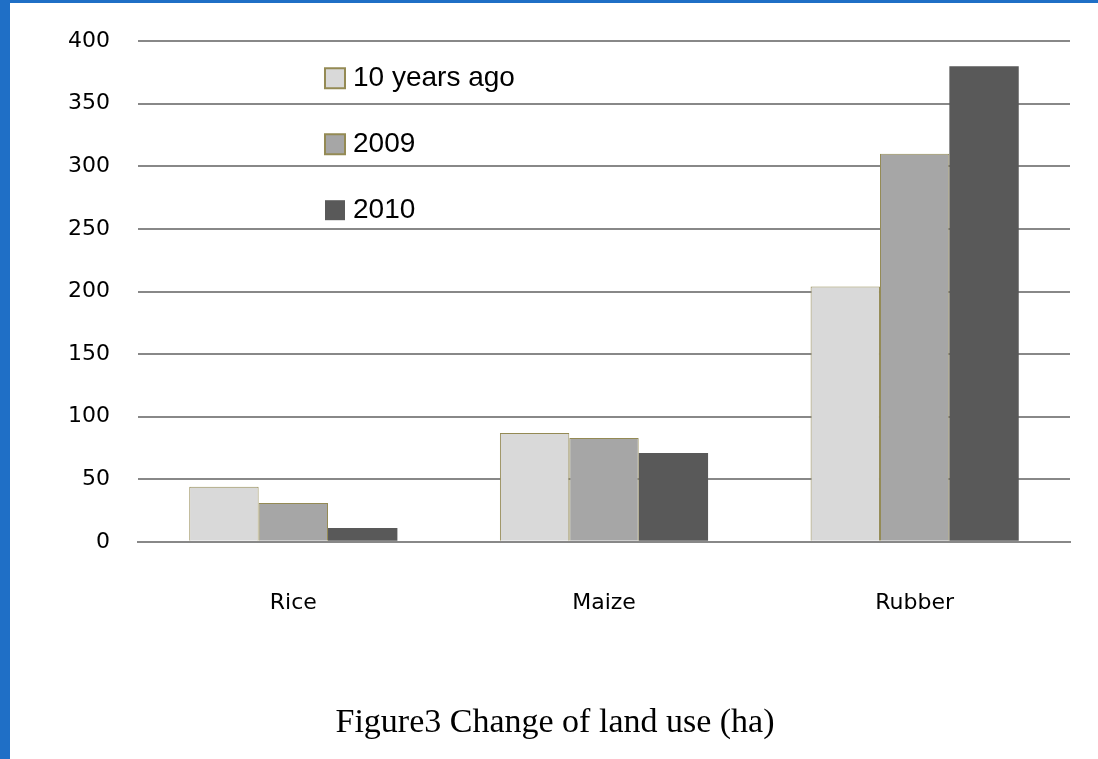 This screenshot has width=1098, height=759. What do you see at coordinates (293, 601) in the screenshot?
I see `x-tick-label: Rice` at bounding box center [293, 601].